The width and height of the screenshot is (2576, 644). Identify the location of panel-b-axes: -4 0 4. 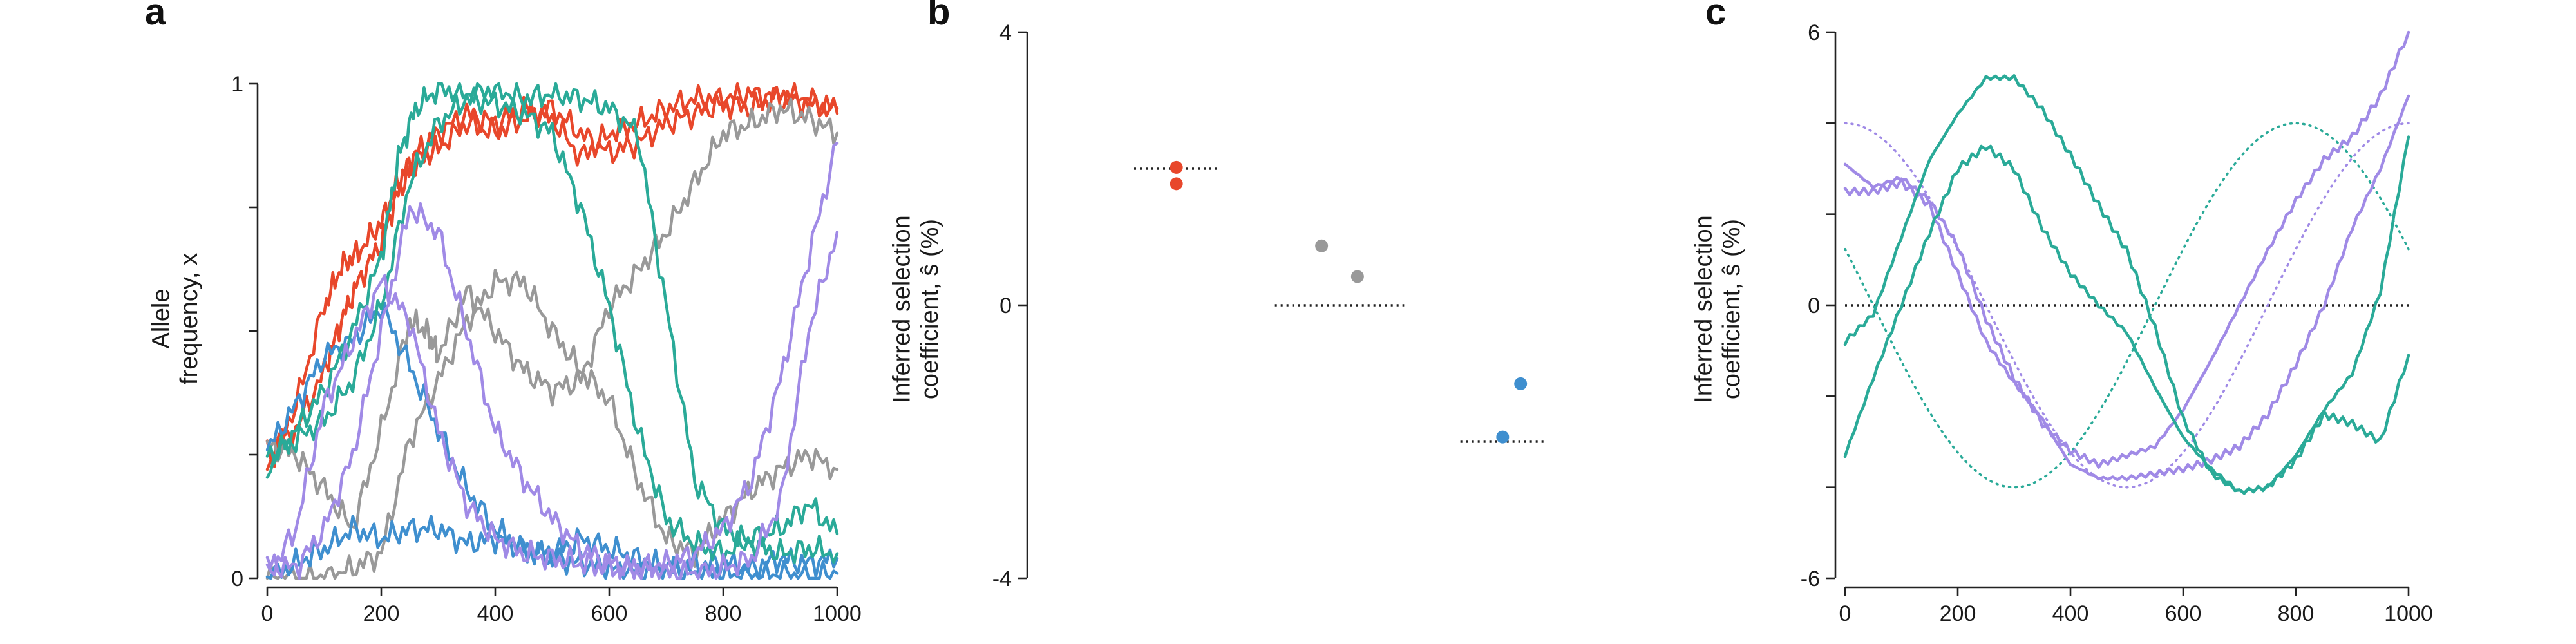
(1010, 306).